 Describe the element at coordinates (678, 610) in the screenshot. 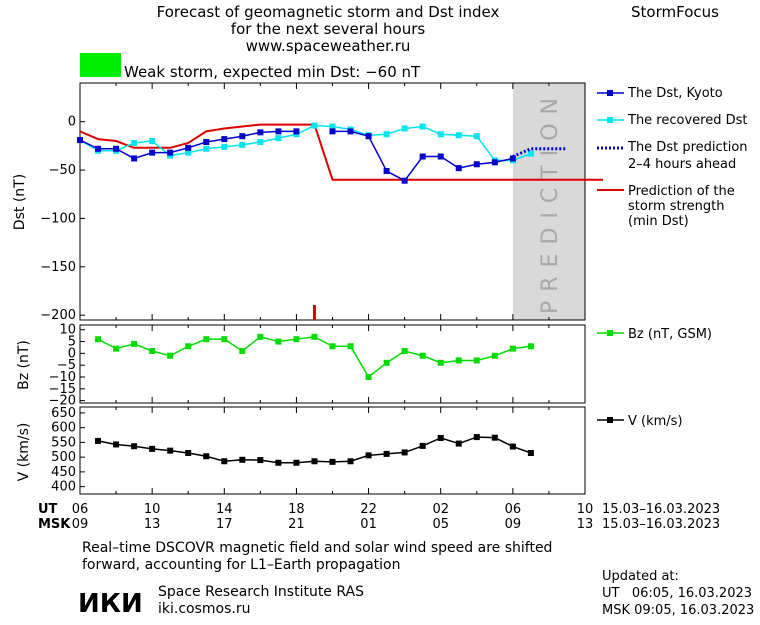

I see `updated-msk: MSK 09:05, 16.03.2023` at that location.